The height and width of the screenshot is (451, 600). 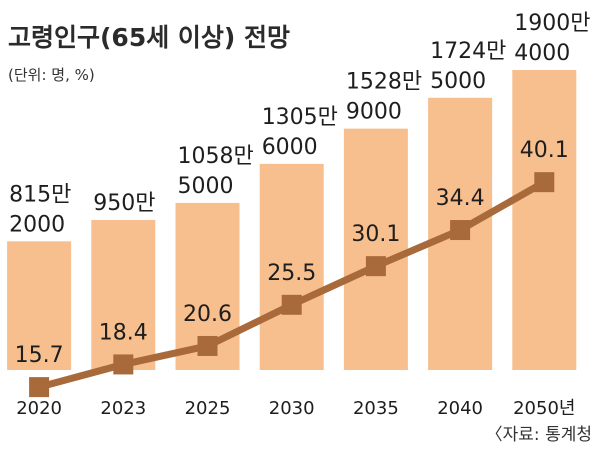 I want to click on line-value-label: 15.7, so click(x=39, y=355).